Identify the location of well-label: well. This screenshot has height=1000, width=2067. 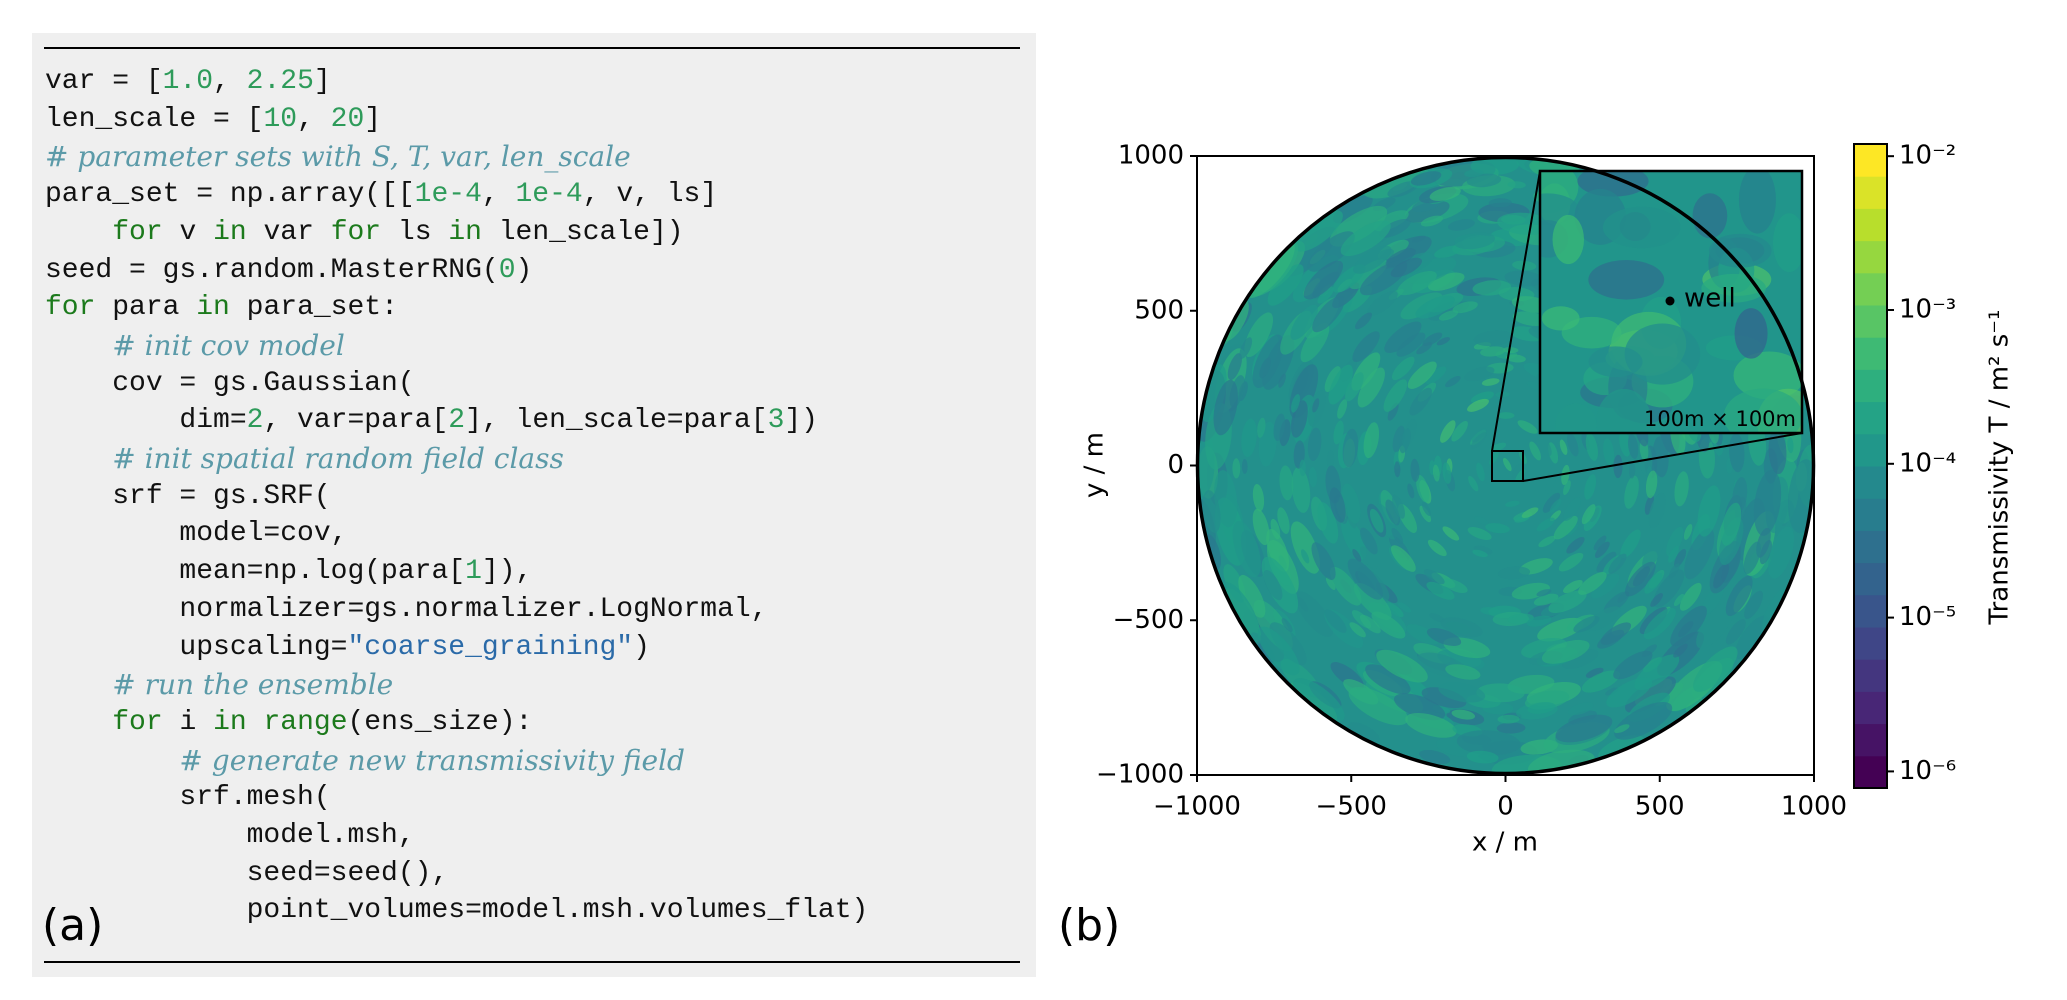
(1710, 299).